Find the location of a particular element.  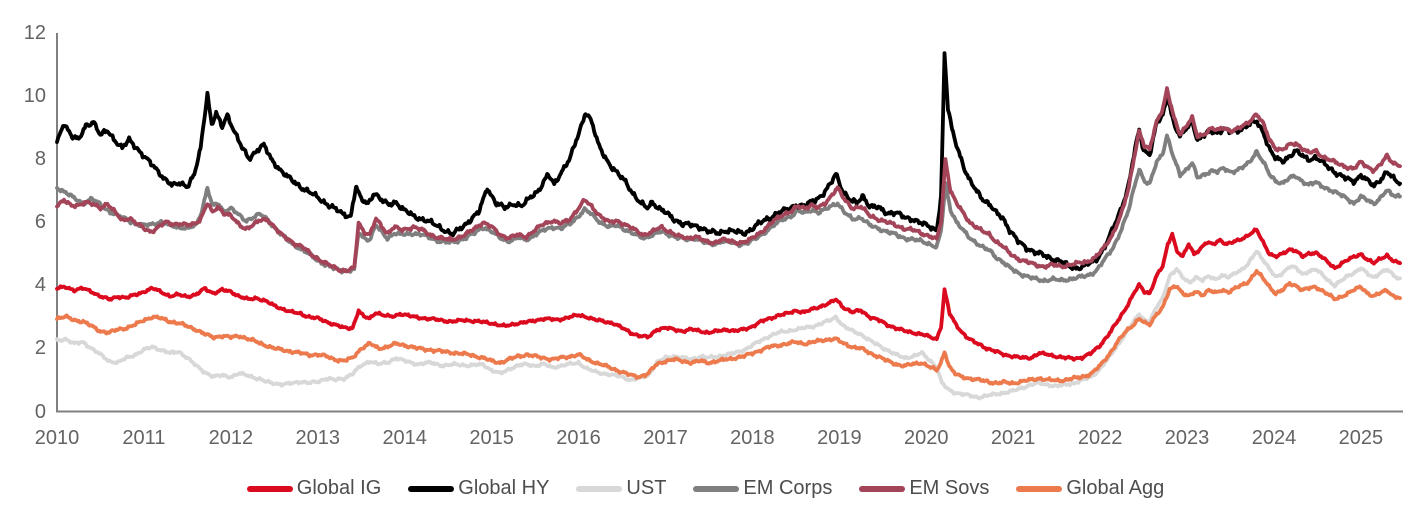

legend-item-ust: UST is located at coordinates (621, 488).